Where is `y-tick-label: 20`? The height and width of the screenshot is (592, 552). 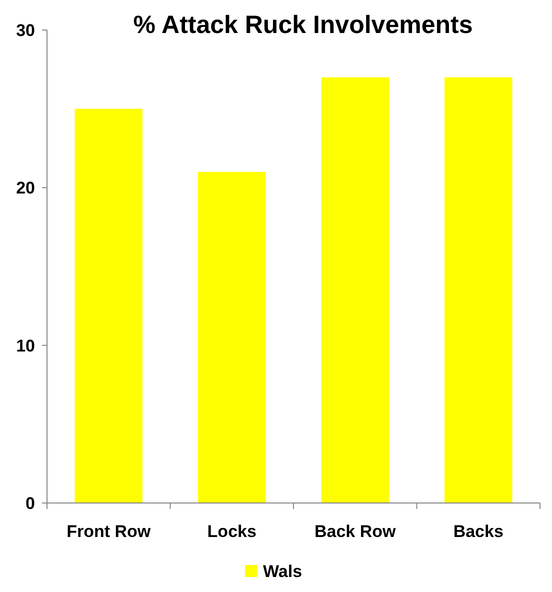
y-tick-label: 20 is located at coordinates (25, 188).